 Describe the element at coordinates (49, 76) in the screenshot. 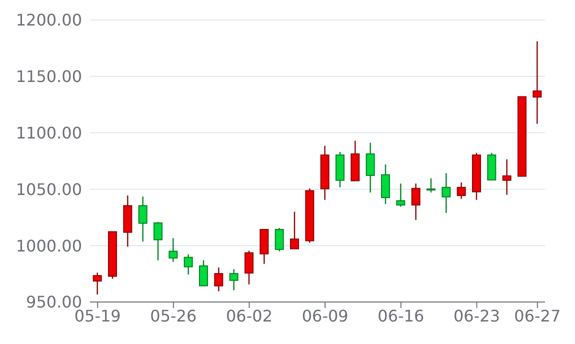

I see `y-tick-label: 1150.00` at that location.